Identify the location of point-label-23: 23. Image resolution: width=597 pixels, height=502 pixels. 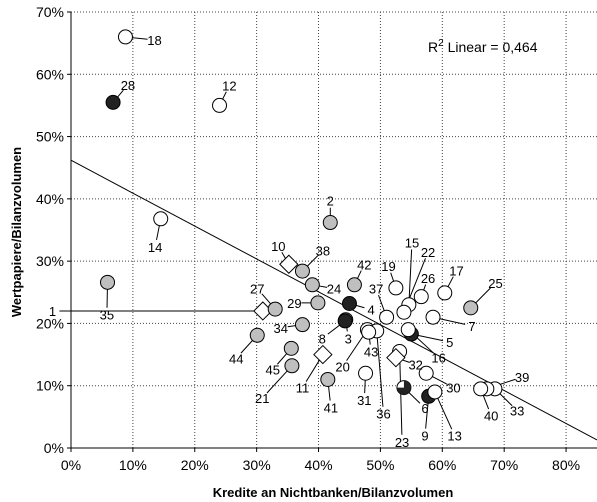
(402, 442).